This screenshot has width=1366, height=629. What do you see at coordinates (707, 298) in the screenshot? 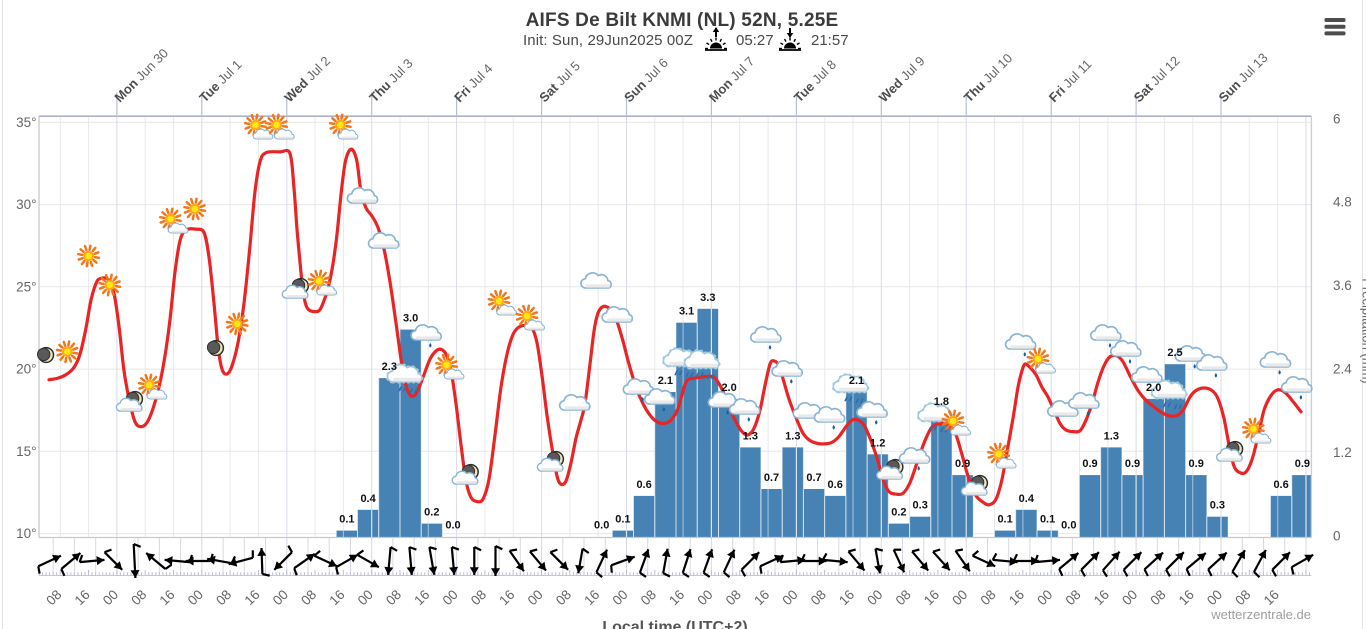
I see `svg-text: 3.3` at bounding box center [707, 298].